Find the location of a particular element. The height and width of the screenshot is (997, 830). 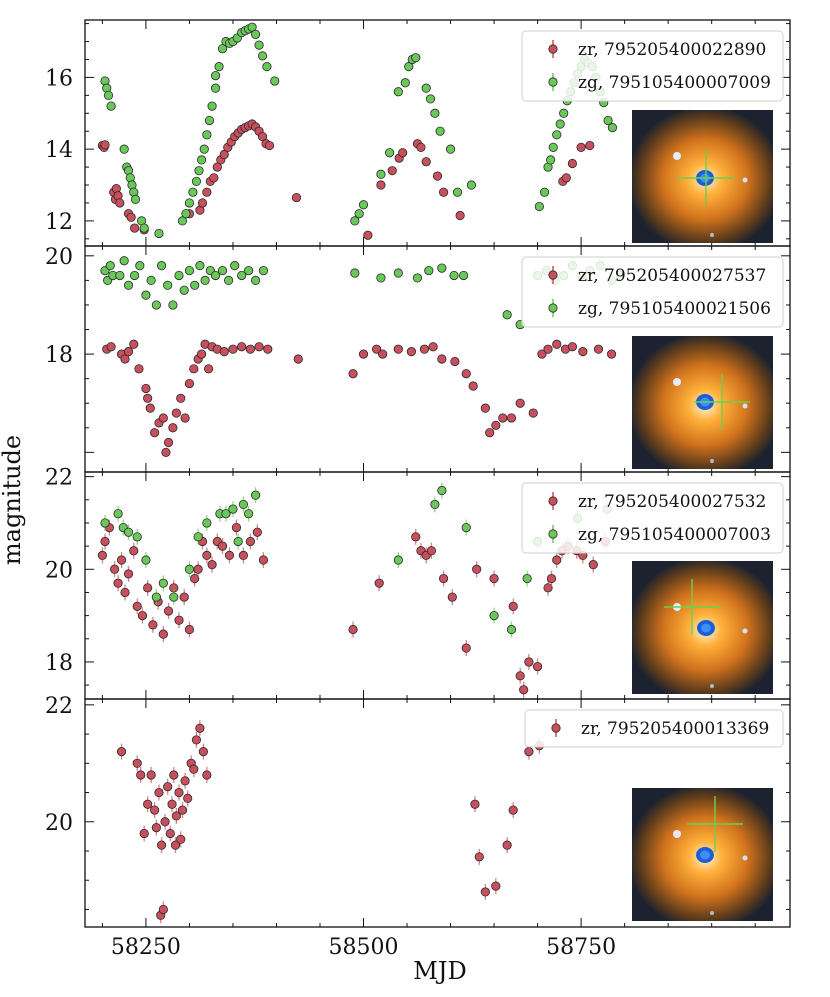

legend-marker is located at coordinates (553, 308).